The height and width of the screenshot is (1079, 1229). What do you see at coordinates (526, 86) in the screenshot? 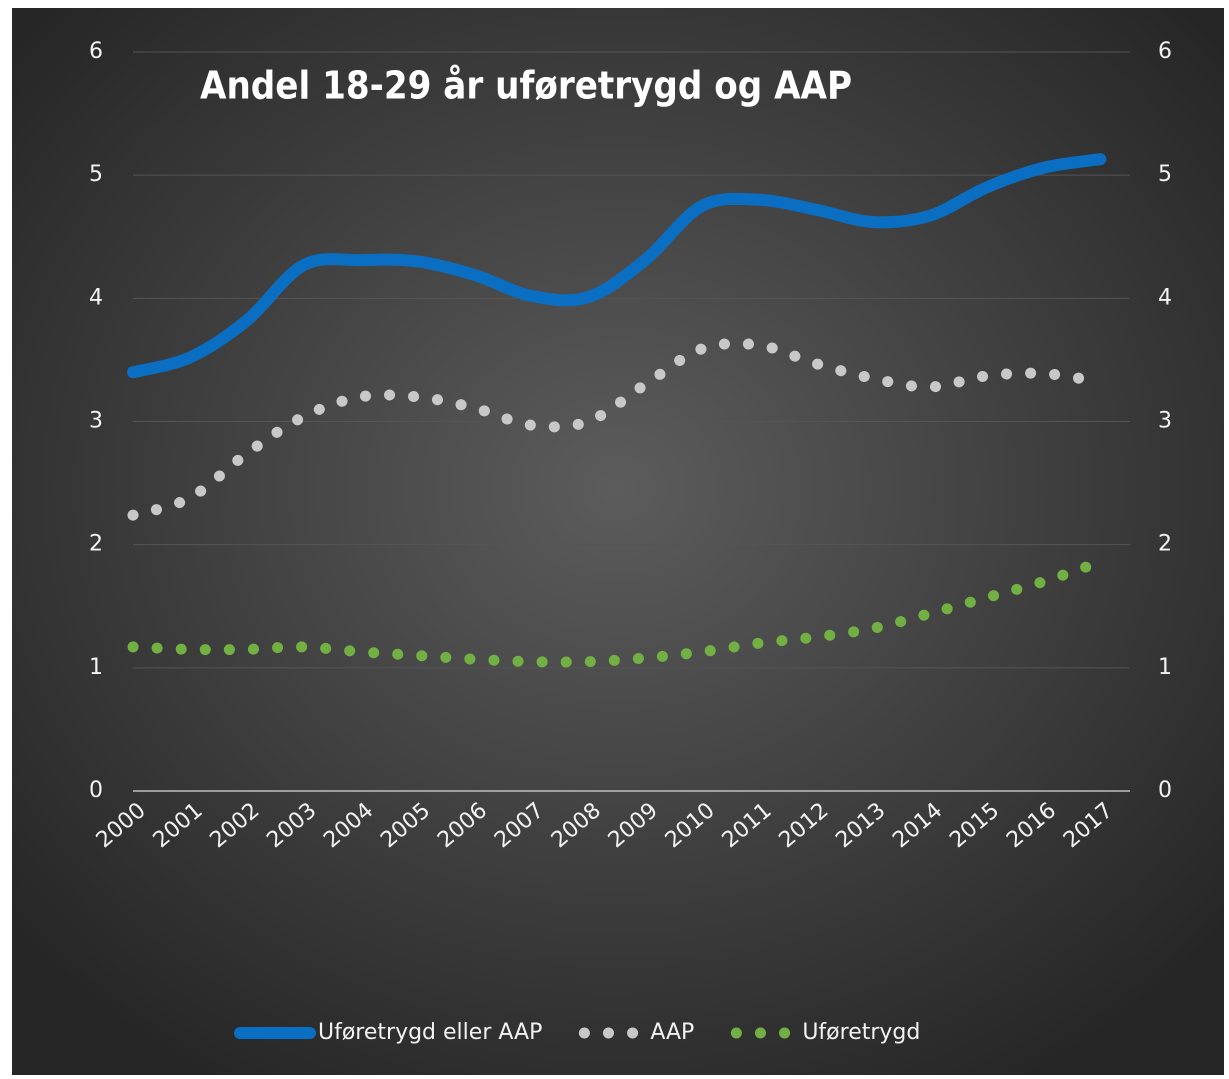
I see `chart-title: Andel 18-29 år uføretrygd og AAP` at bounding box center [526, 86].